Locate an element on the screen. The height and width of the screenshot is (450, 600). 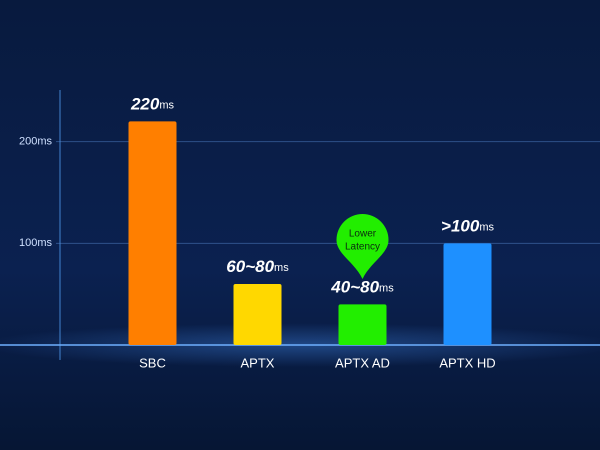
value-label: 40~80ms is located at coordinates (362, 287).